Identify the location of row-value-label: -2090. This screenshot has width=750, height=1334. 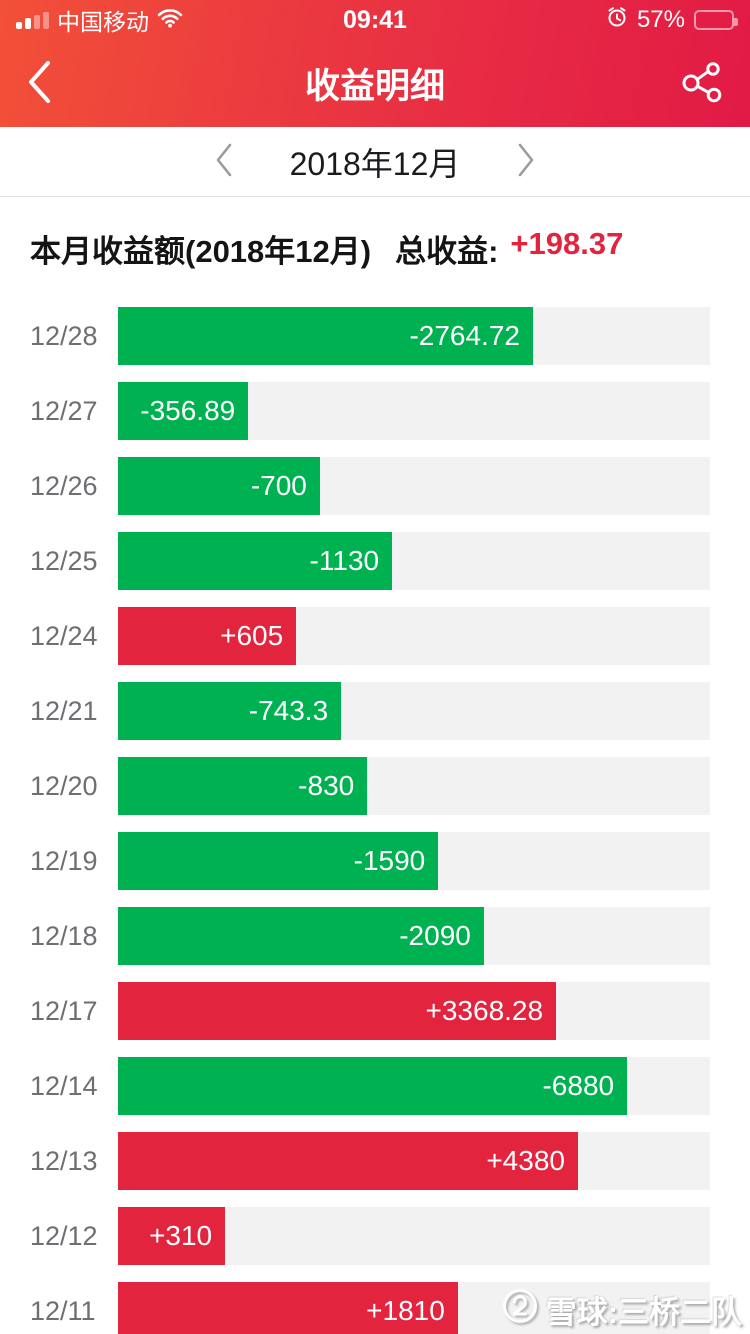
(435, 935).